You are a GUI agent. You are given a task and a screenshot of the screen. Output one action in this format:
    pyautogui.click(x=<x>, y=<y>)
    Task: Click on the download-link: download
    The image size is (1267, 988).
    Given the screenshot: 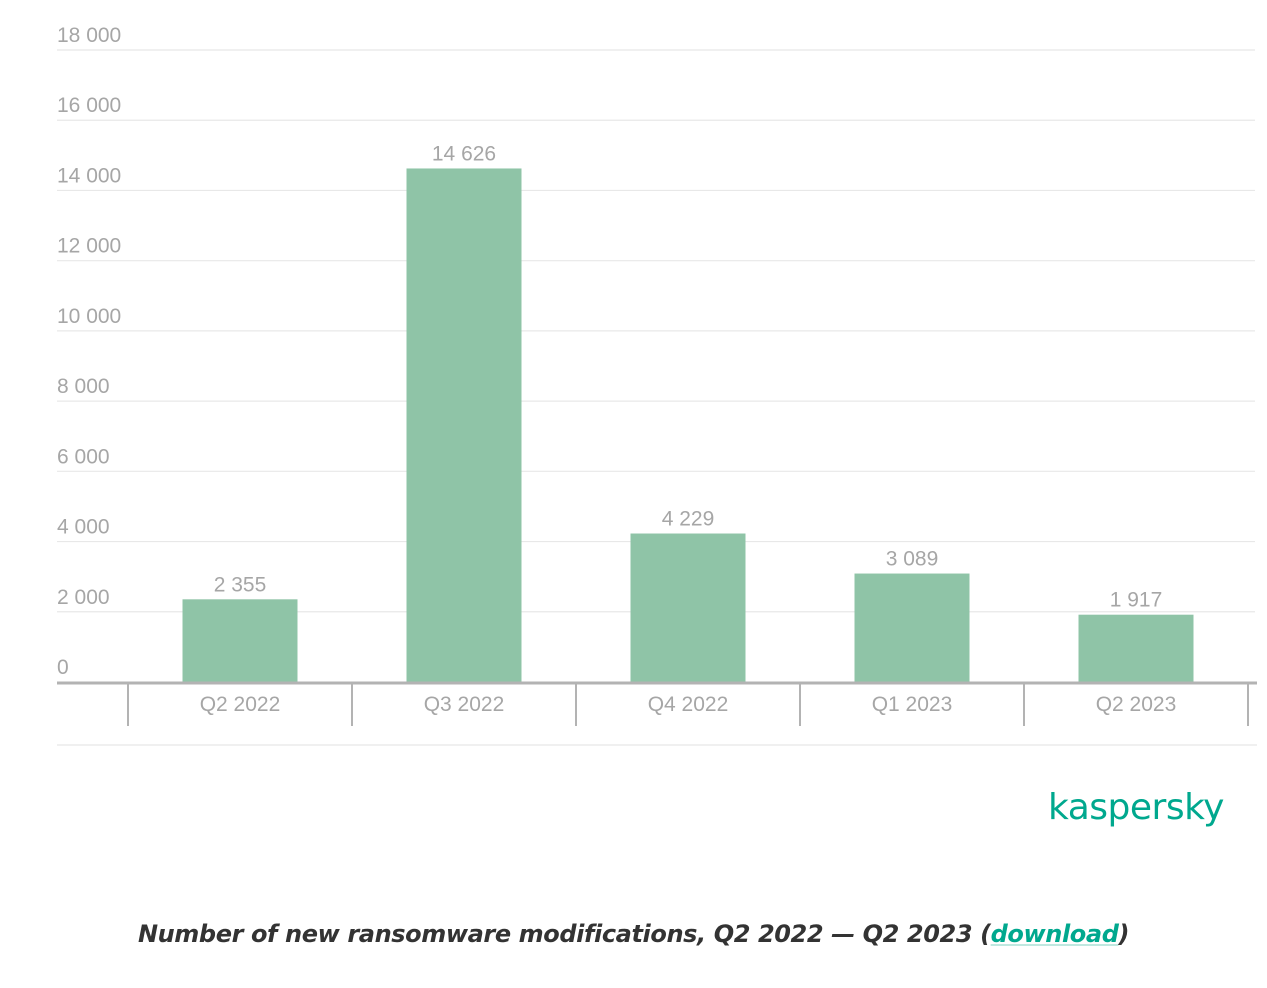 What is the action you would take?
    pyautogui.click(x=1054, y=934)
    